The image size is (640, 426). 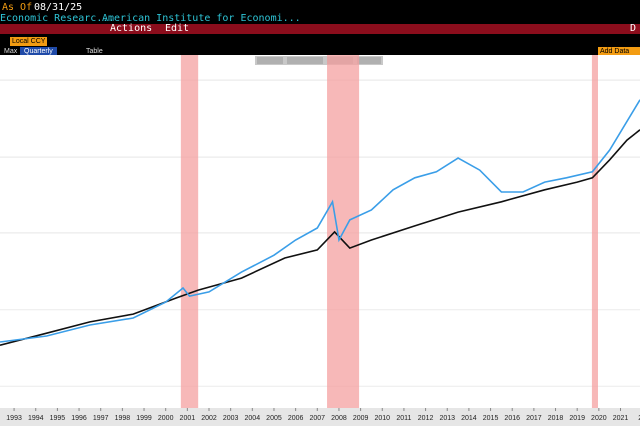 What do you see at coordinates (339, 418) in the screenshot?
I see `x-tick-label: 2008` at bounding box center [339, 418].